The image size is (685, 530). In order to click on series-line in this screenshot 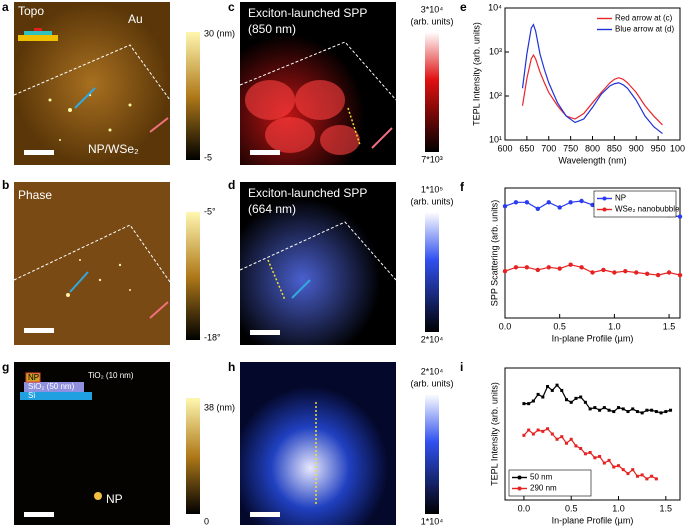, I will do `click(597, 399)`.